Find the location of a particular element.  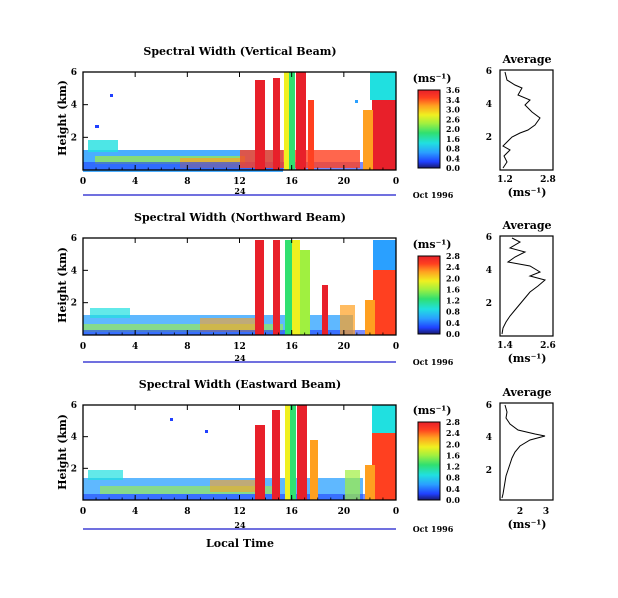

colorbar-ticks: 2.82.42.01.6 1.20.80.40.0 is located at coordinates (453, 295).